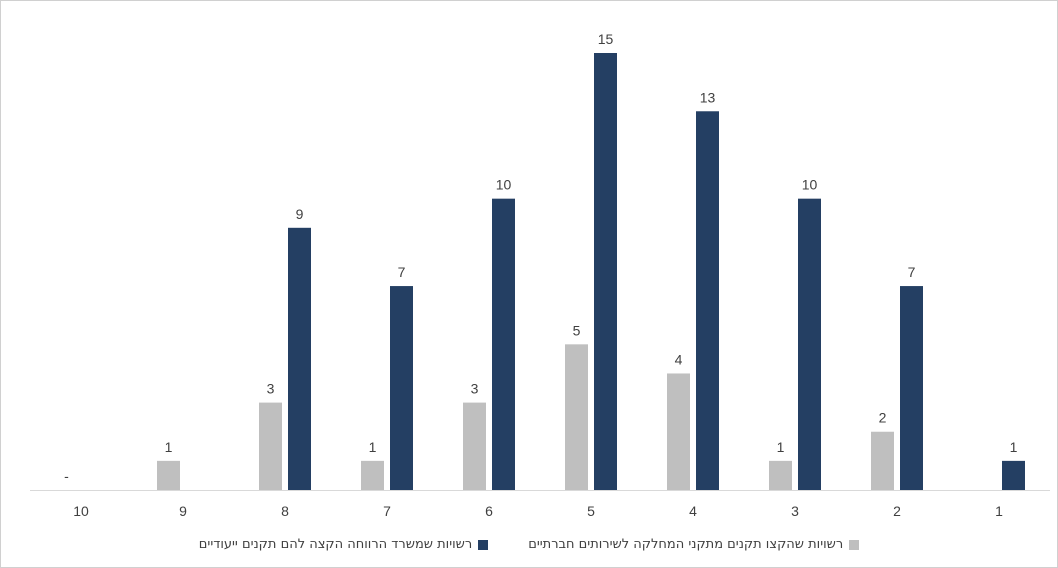 Image resolution: width=1058 pixels, height=568 pixels. What do you see at coordinates (271, 389) in the screenshot?
I see `data-label-gray-8: 3` at bounding box center [271, 389].